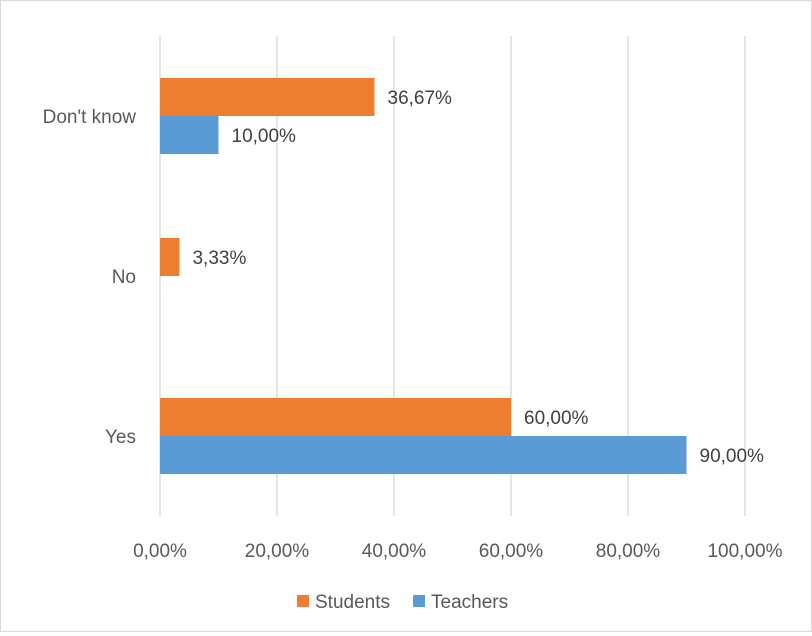 This screenshot has width=812, height=636. I want to click on legend-swatch-teachers, so click(419, 601).